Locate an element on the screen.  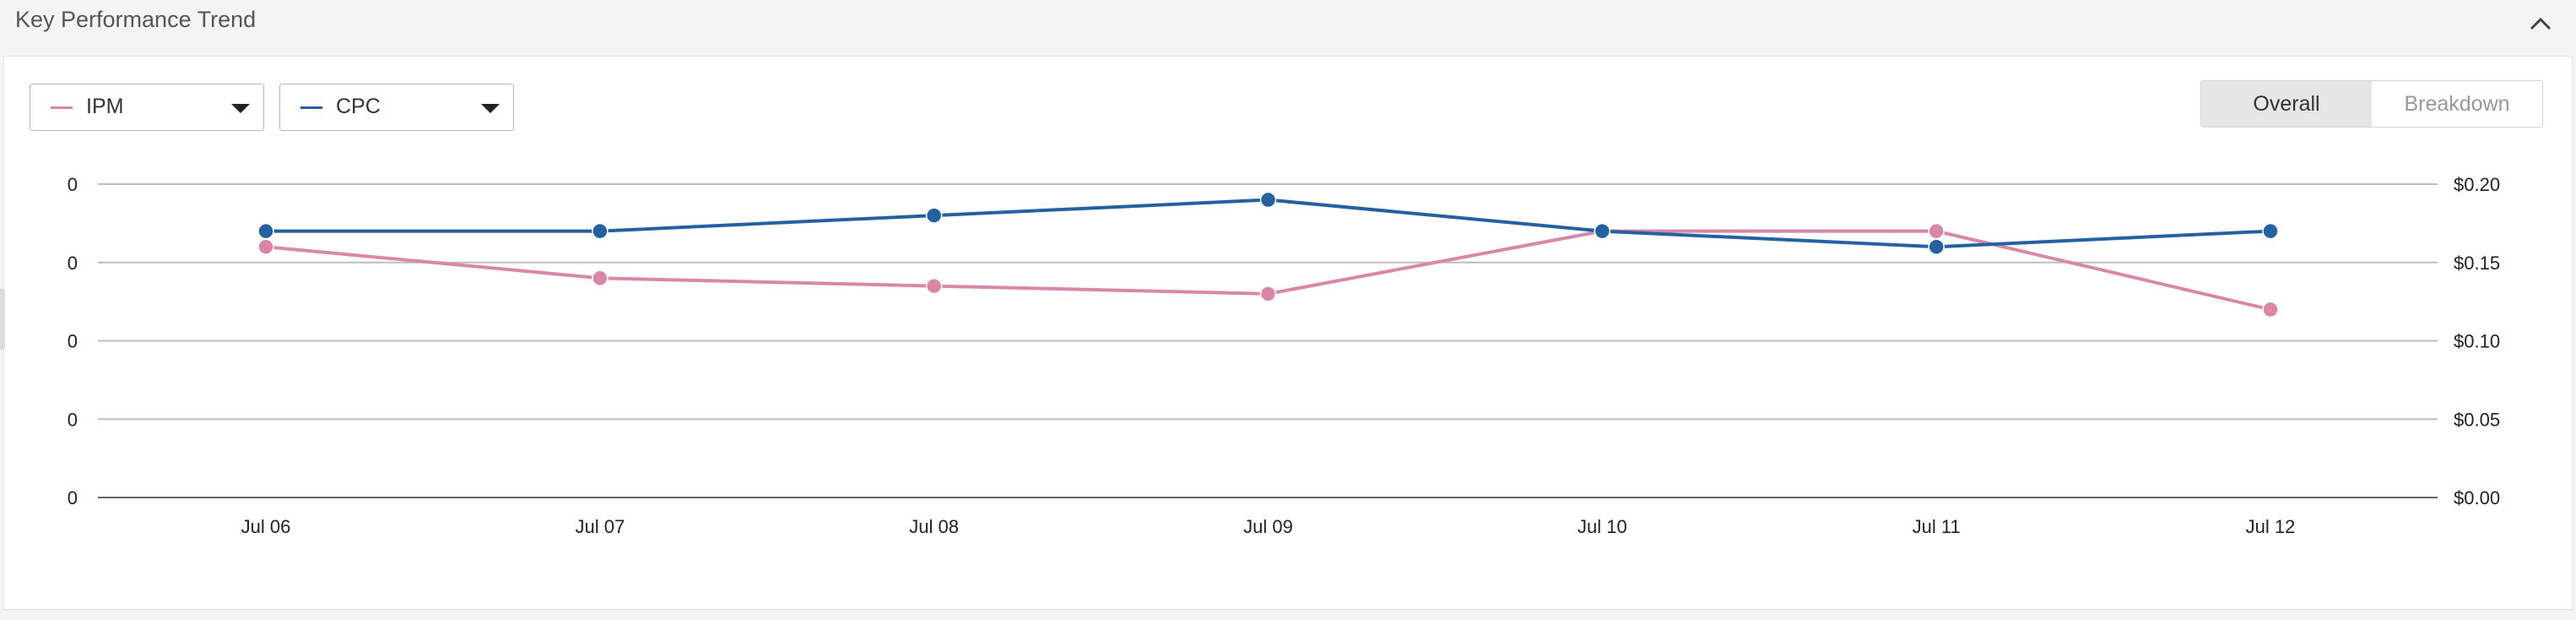
view-toggle: Overall Breakdown is located at coordinates (2371, 104).